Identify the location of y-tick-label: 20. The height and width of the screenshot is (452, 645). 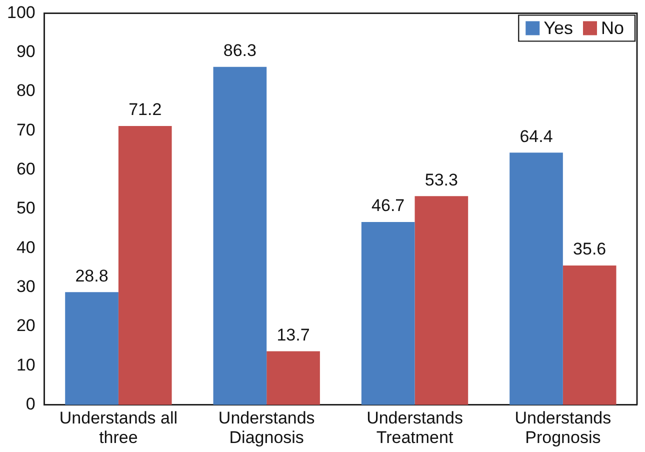
(26, 326).